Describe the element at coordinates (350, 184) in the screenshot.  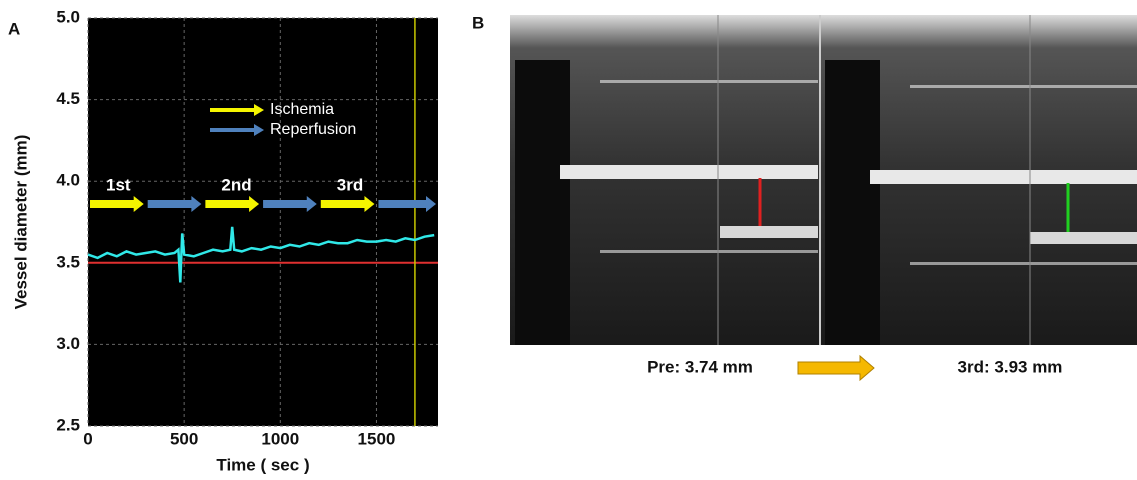
I see `phase-label: 3rd` at that location.